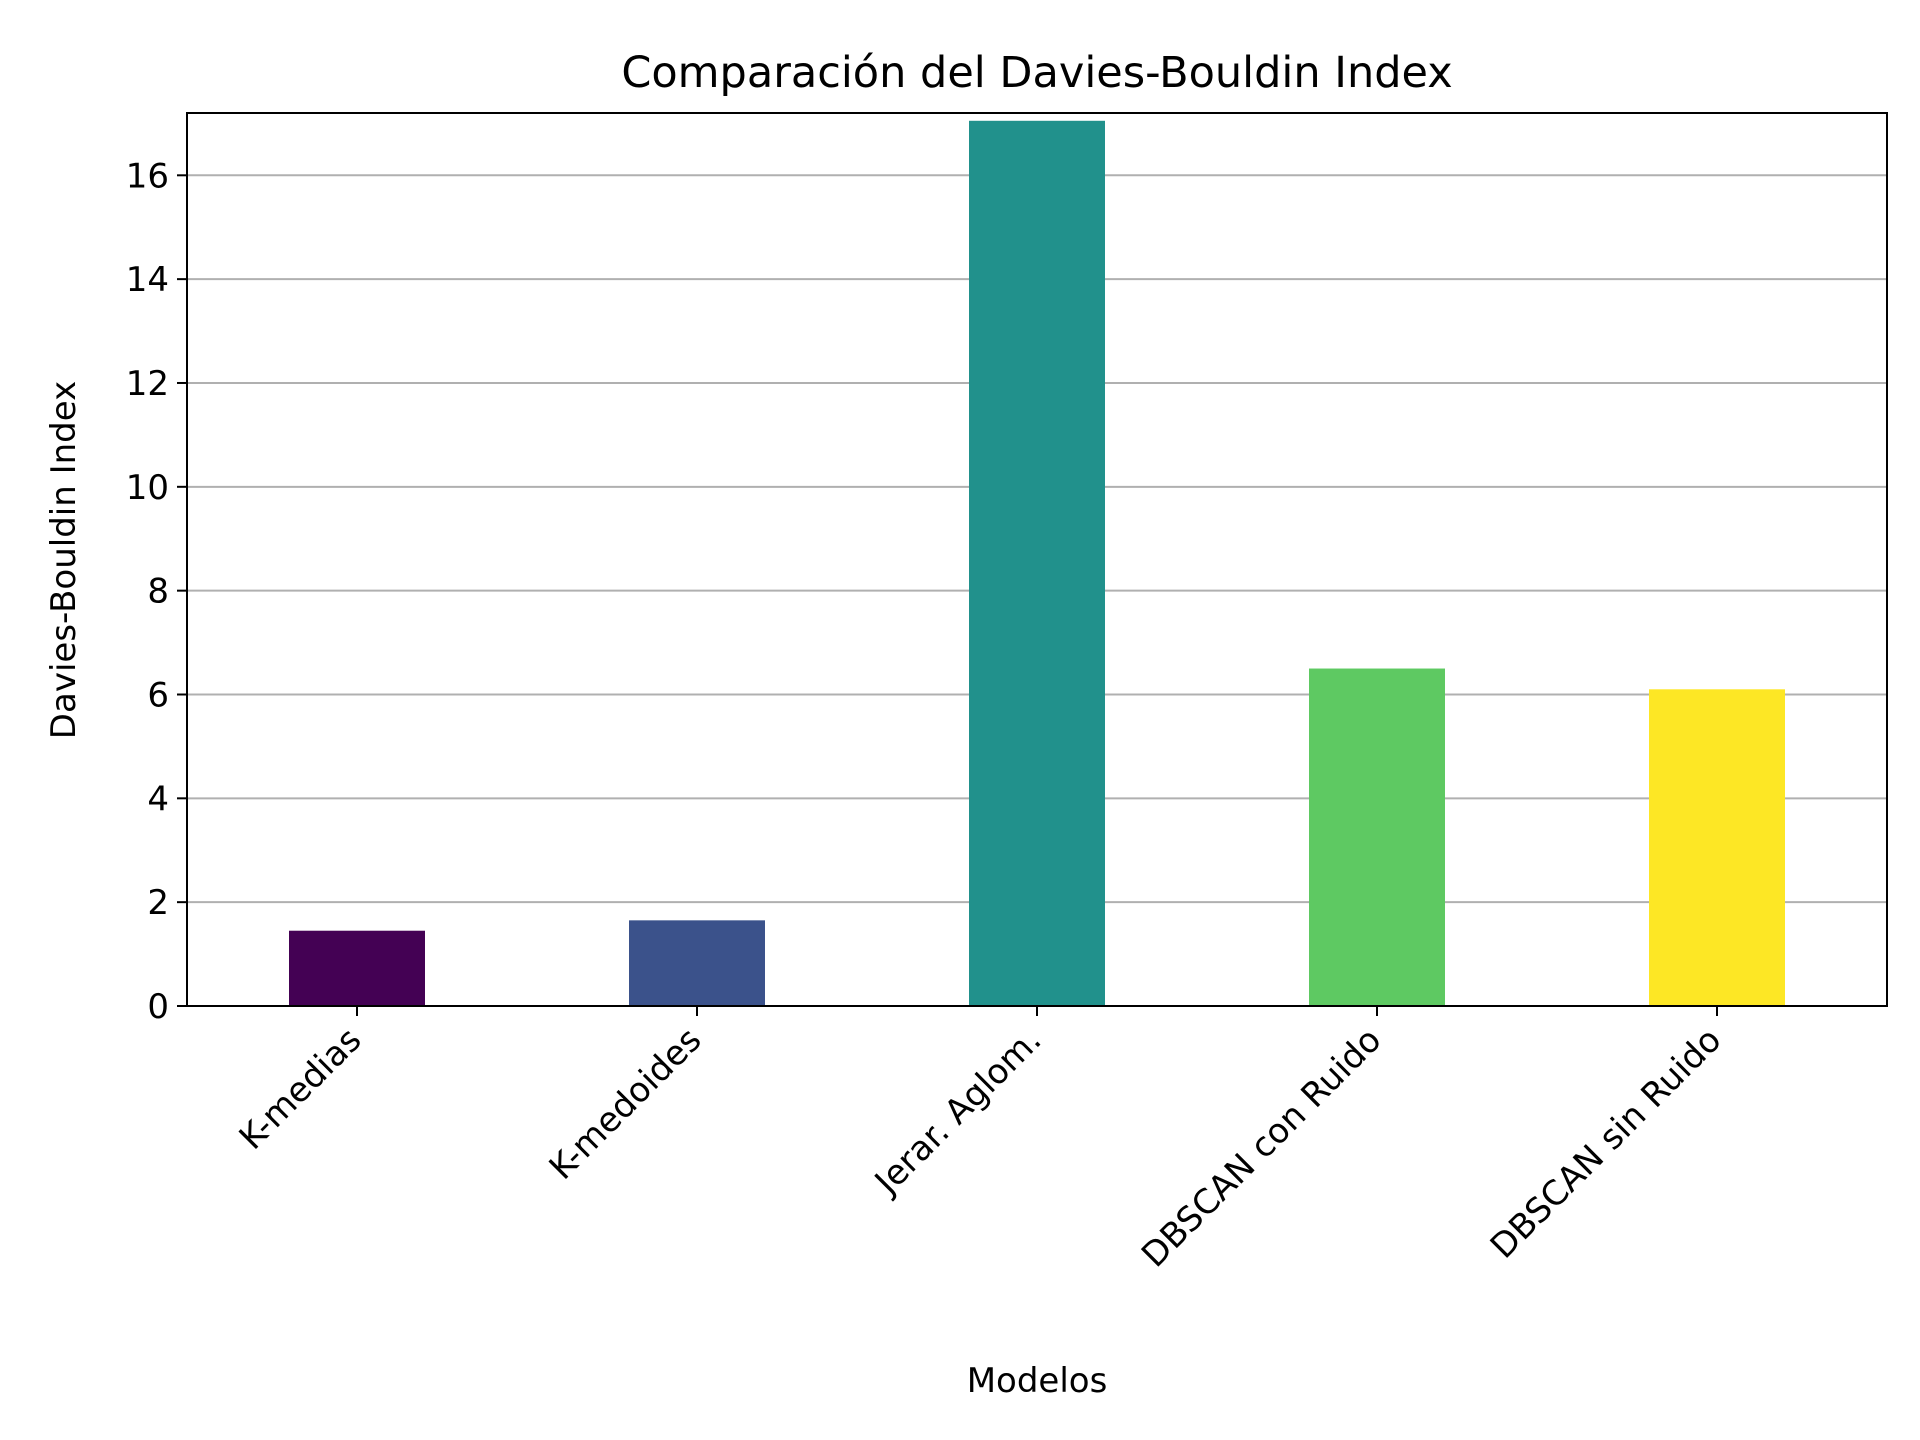  Describe the element at coordinates (1036, 73) in the screenshot. I see `chart-title: Comparación del Davies-Bouldin Index` at that location.